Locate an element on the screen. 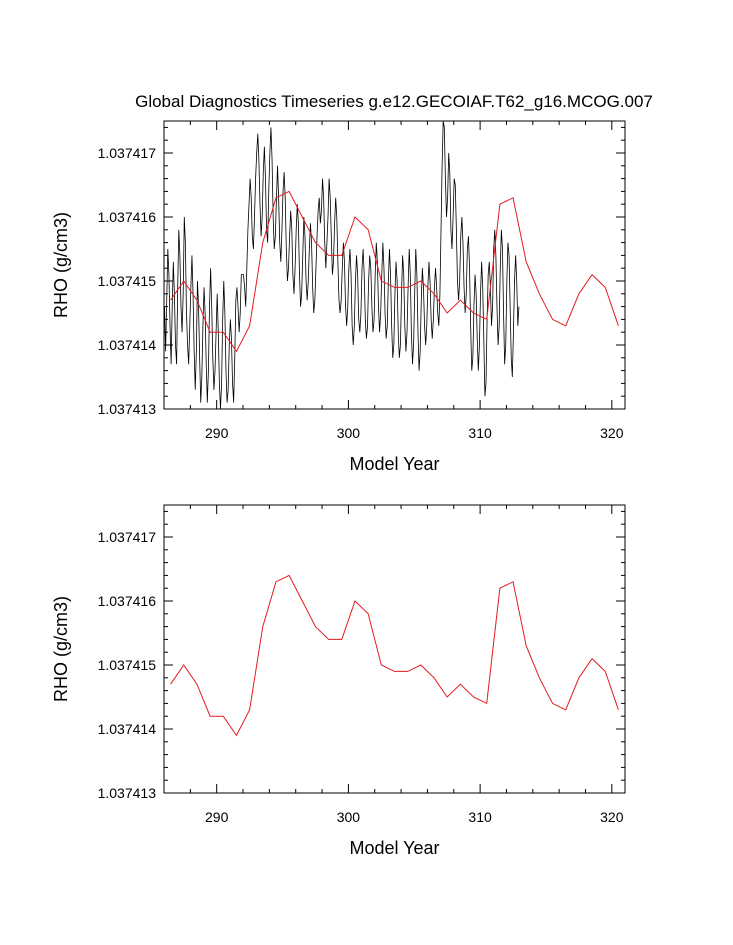 This screenshot has width=733, height=945. monthly-series-line is located at coordinates (342, 265).